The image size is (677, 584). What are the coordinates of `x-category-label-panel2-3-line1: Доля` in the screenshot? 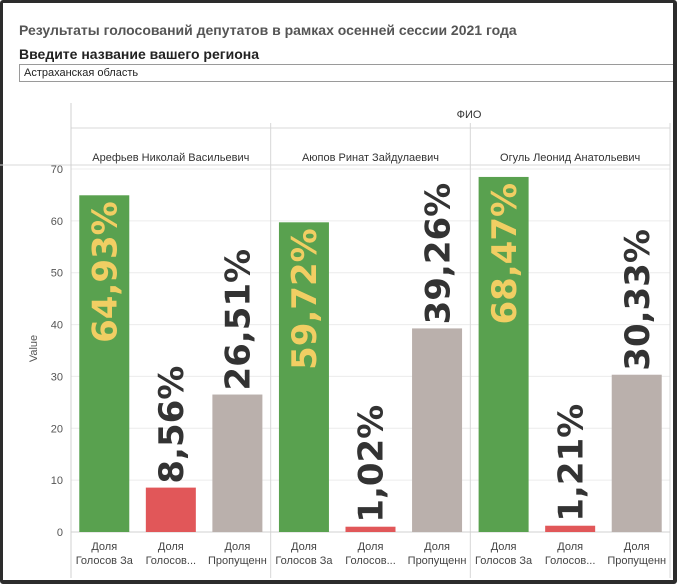 It's located at (437, 547).